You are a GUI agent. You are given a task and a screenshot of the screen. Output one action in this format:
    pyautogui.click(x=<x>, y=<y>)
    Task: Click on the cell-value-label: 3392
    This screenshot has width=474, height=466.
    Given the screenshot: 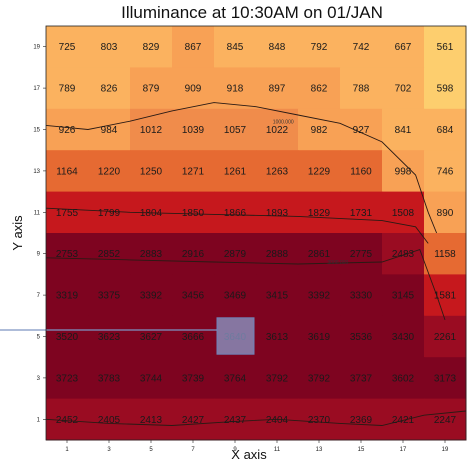 What is the action you would take?
    pyautogui.click(x=319, y=296)
    